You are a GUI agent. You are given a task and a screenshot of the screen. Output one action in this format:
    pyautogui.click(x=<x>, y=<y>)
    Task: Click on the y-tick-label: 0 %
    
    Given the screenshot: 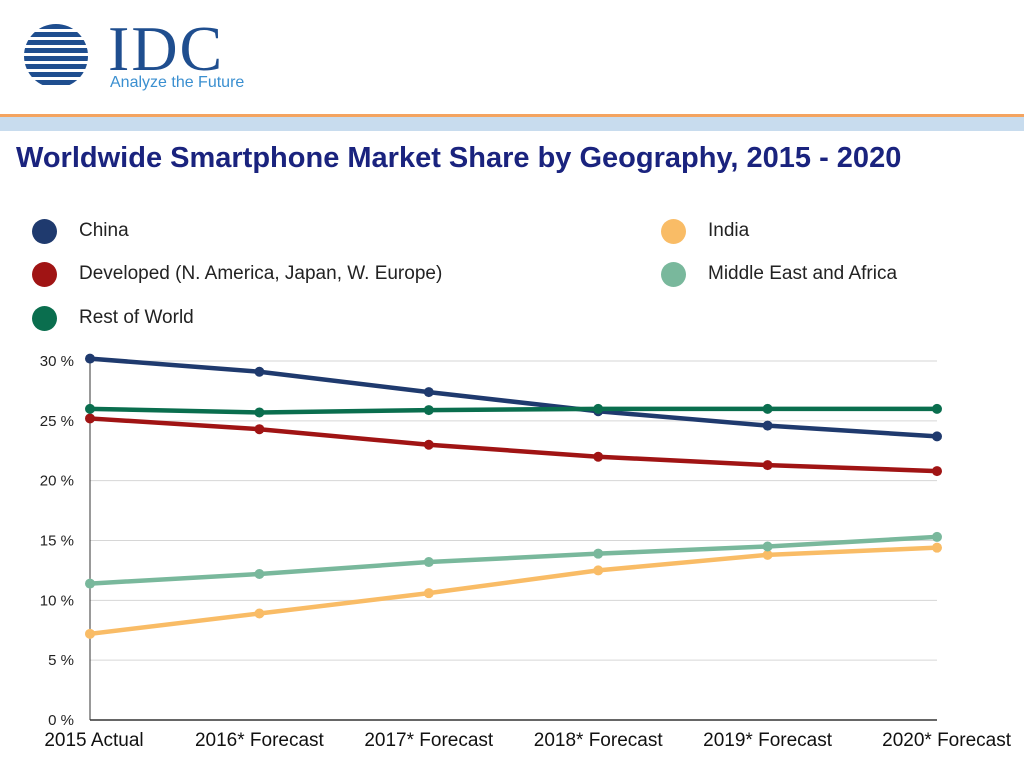 What is the action you would take?
    pyautogui.click(x=61, y=720)
    